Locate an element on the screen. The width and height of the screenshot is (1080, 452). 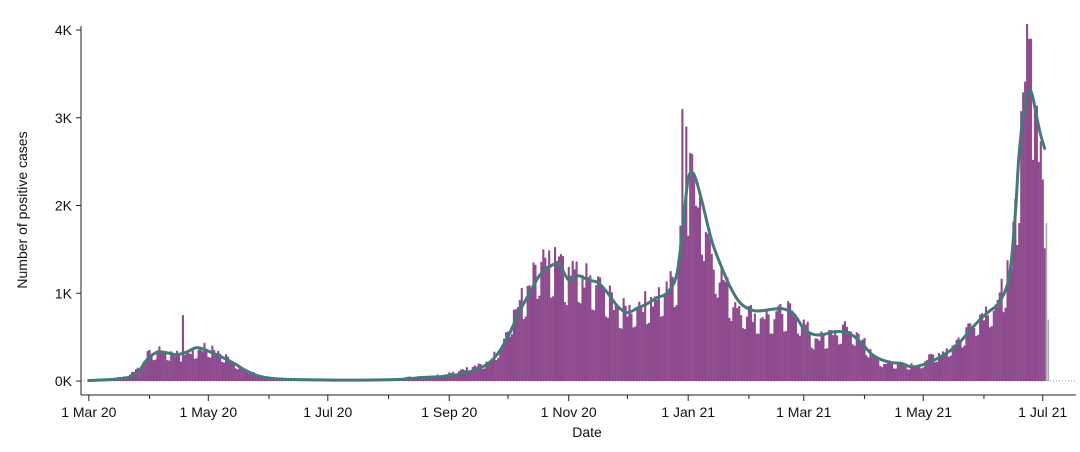
x-tick-label: 1 Nov 20 is located at coordinates (569, 412).